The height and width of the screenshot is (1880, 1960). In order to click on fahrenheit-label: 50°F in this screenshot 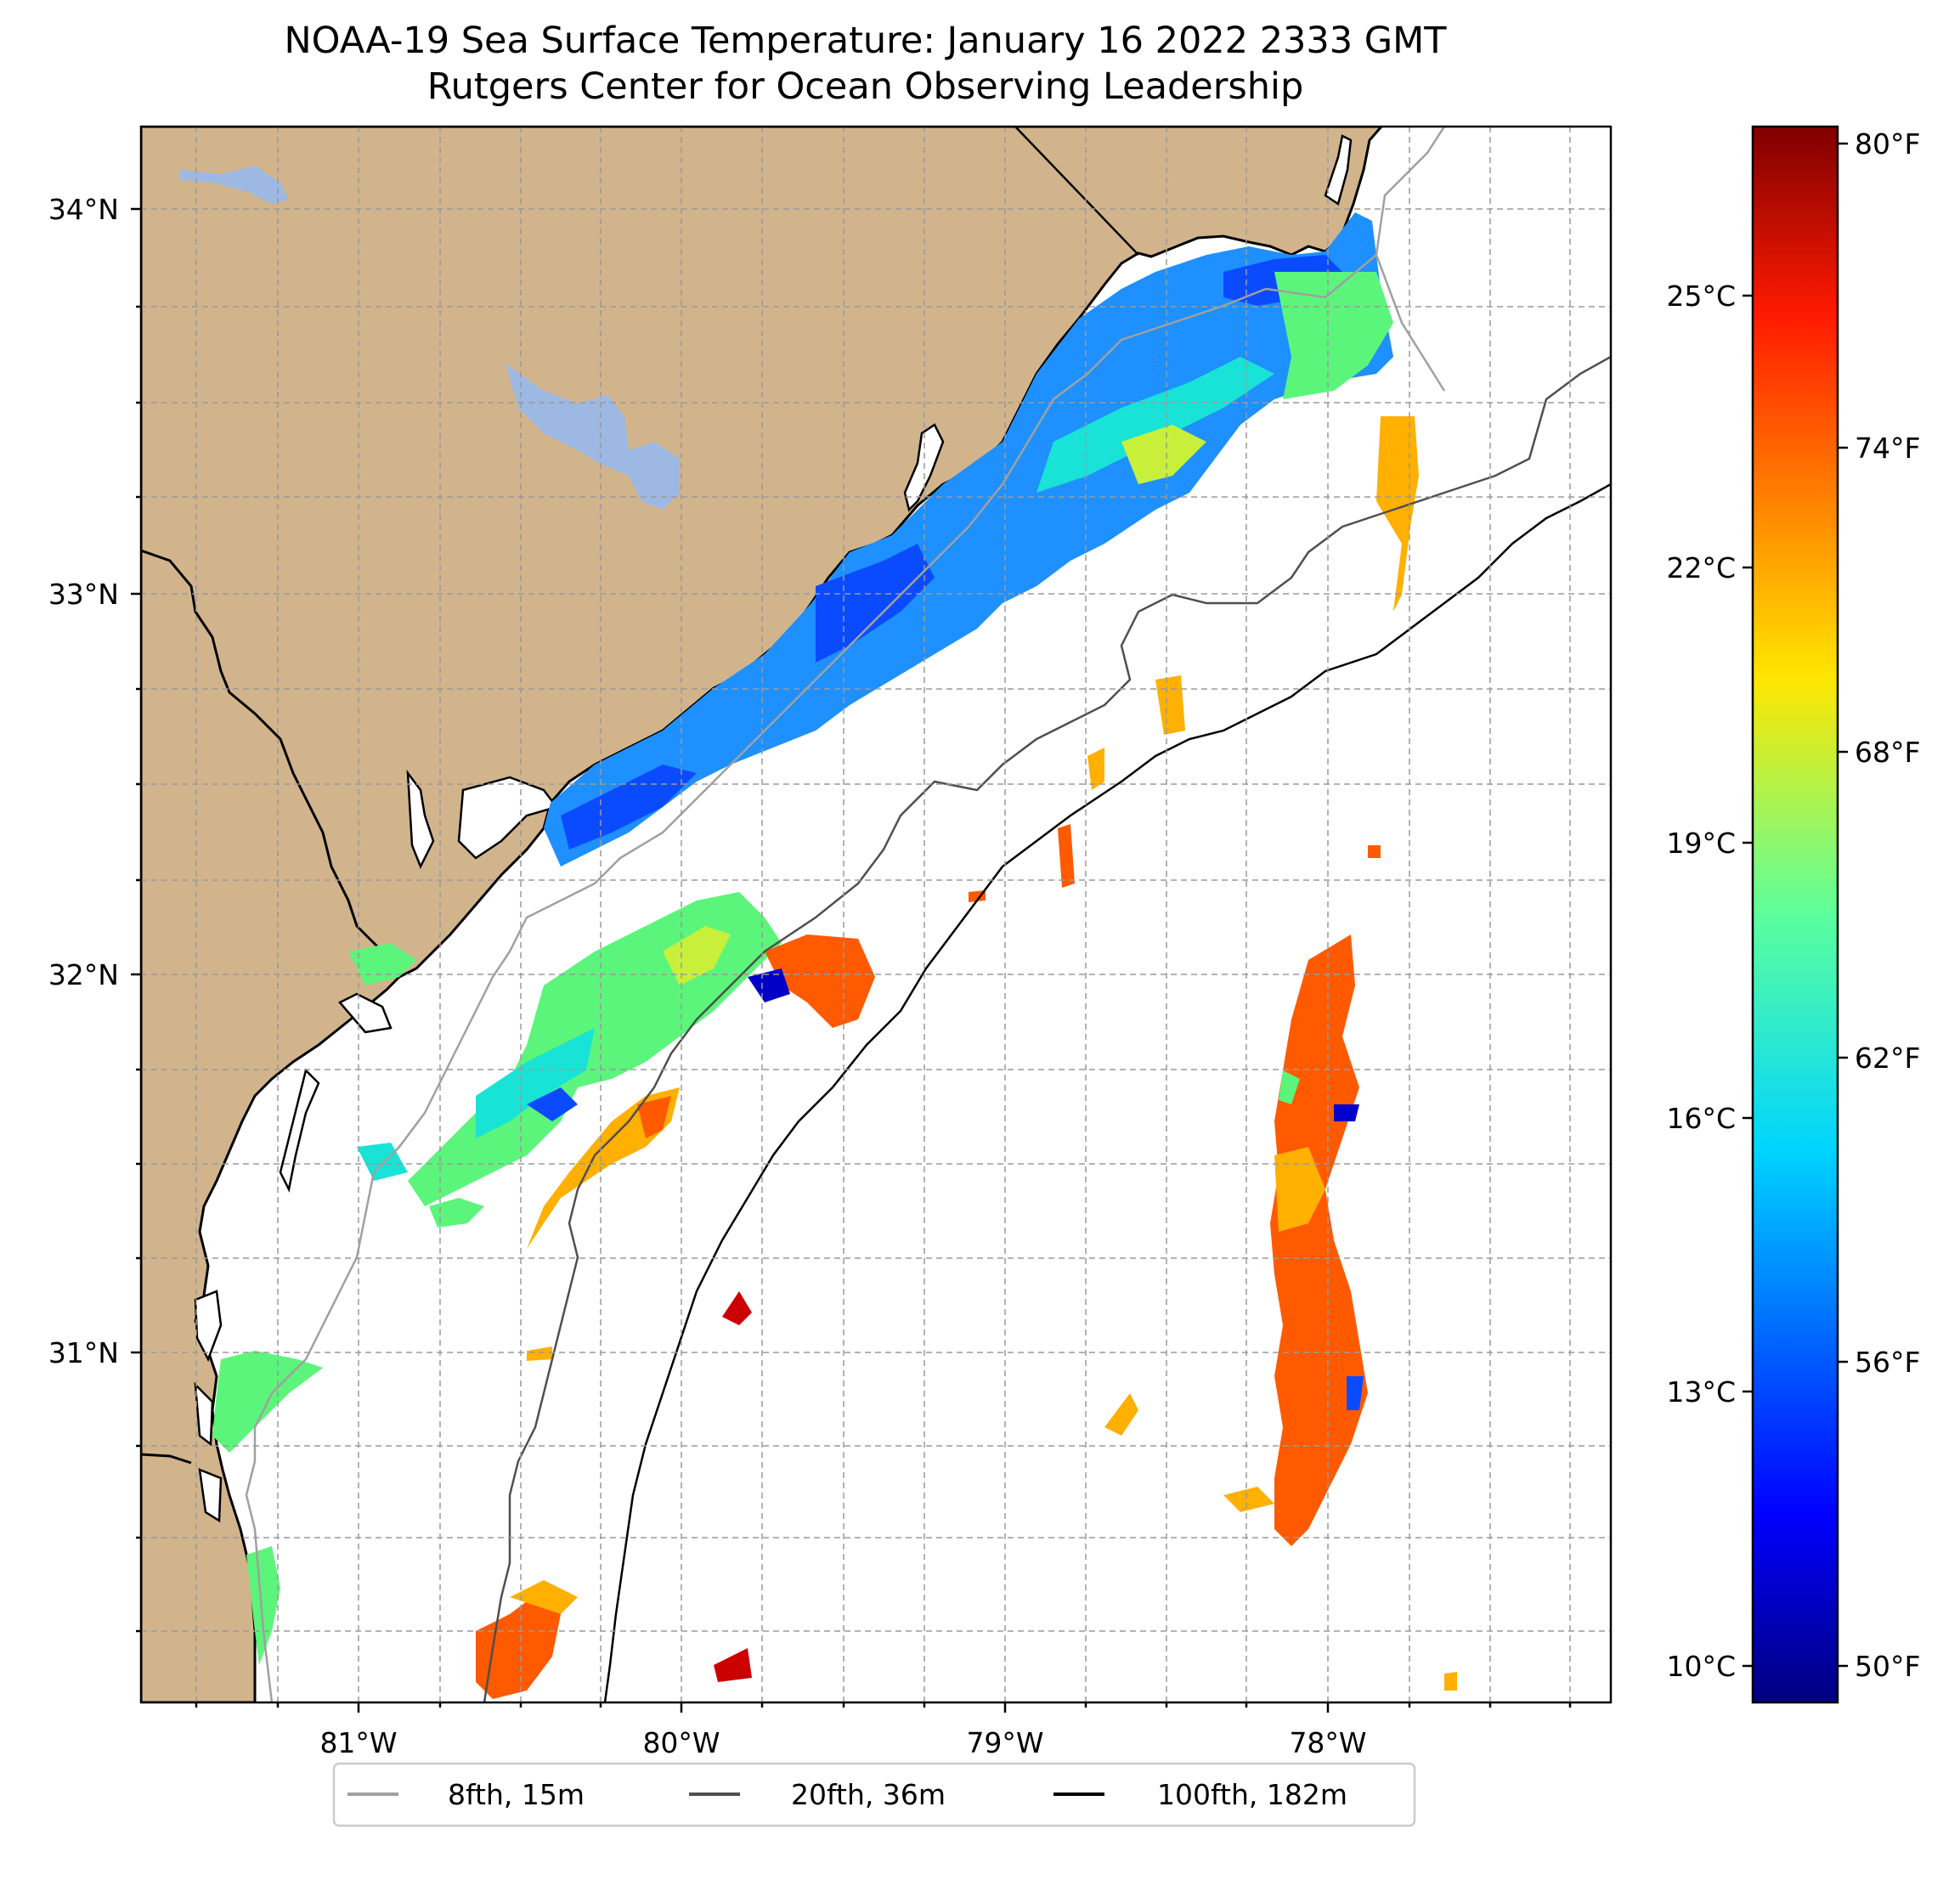, I will do `click(1888, 1666)`.